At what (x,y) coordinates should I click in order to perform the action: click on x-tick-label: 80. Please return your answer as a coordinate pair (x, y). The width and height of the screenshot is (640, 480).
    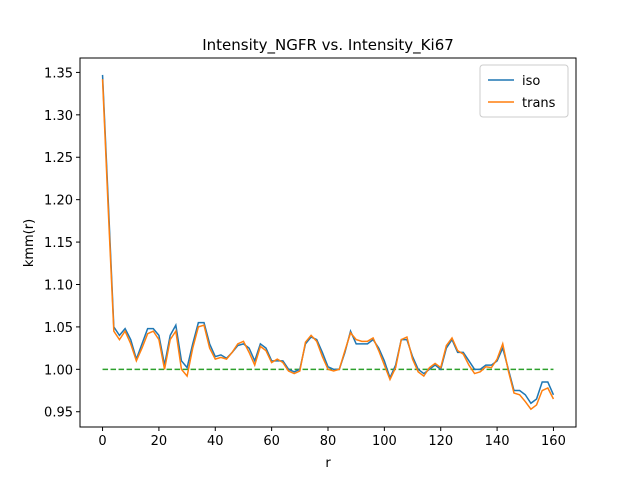
    Looking at the image, I should click on (328, 441).